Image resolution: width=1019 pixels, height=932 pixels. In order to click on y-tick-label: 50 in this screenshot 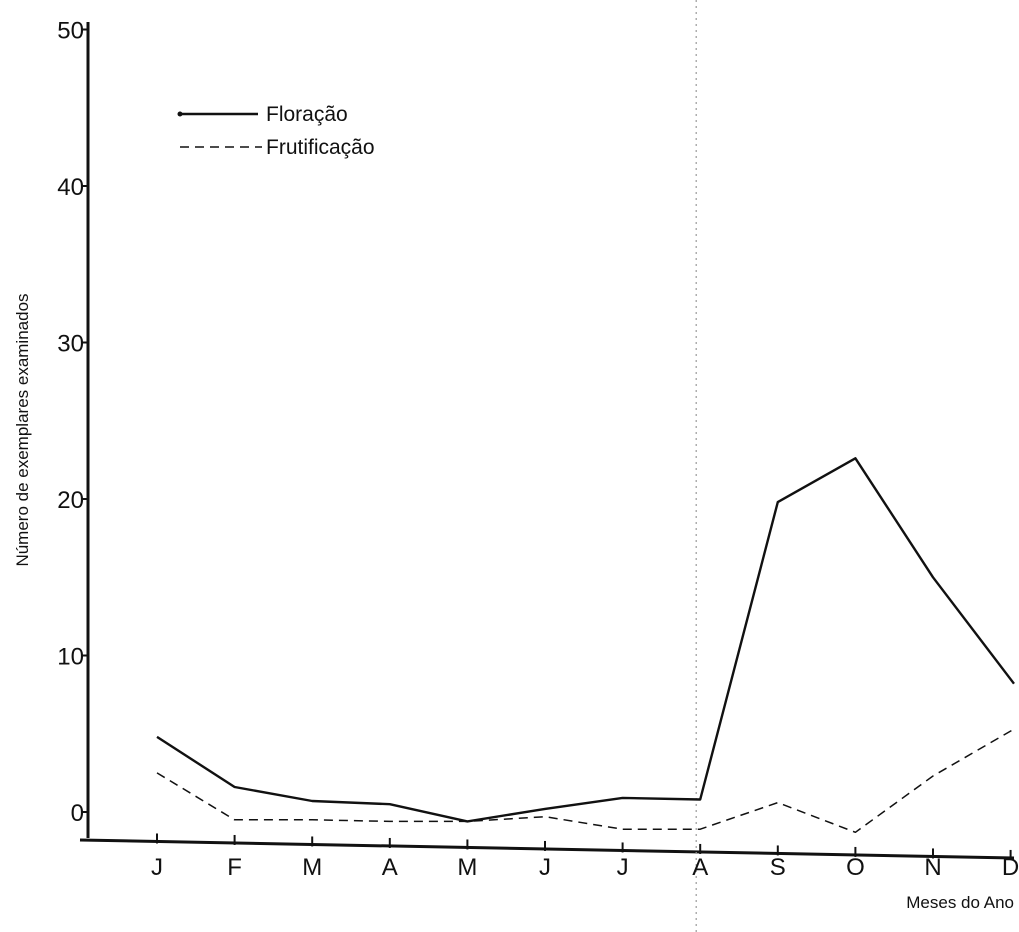, I will do `click(70, 31)`.